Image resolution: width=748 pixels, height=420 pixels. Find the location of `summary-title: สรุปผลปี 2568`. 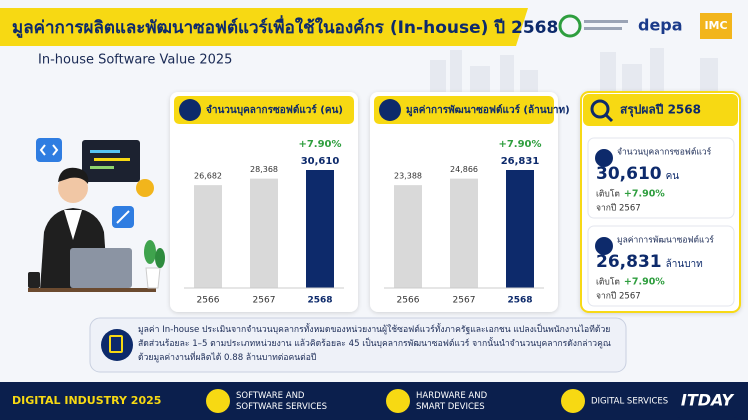

summary-title: สรุปผลปี 2568 is located at coordinates (660, 110).